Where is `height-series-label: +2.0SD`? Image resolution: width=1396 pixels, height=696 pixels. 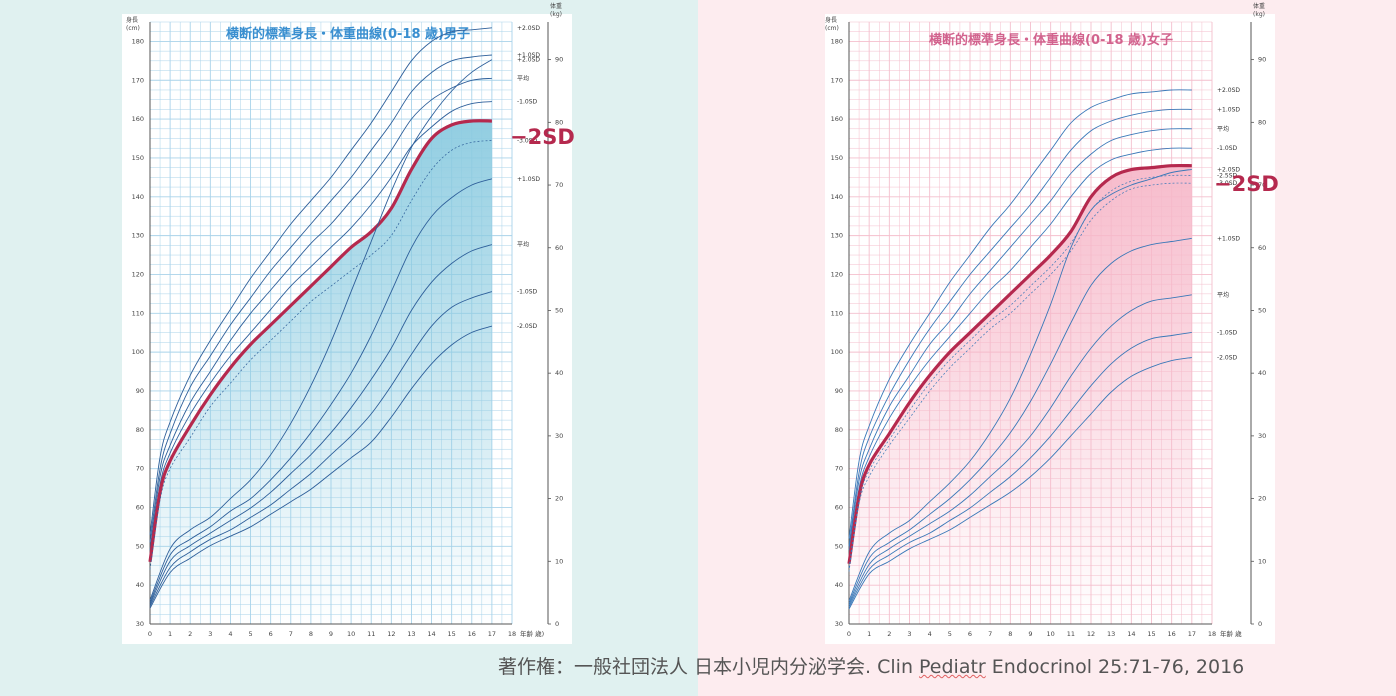
height-series-label: +2.0SD is located at coordinates (528, 28).